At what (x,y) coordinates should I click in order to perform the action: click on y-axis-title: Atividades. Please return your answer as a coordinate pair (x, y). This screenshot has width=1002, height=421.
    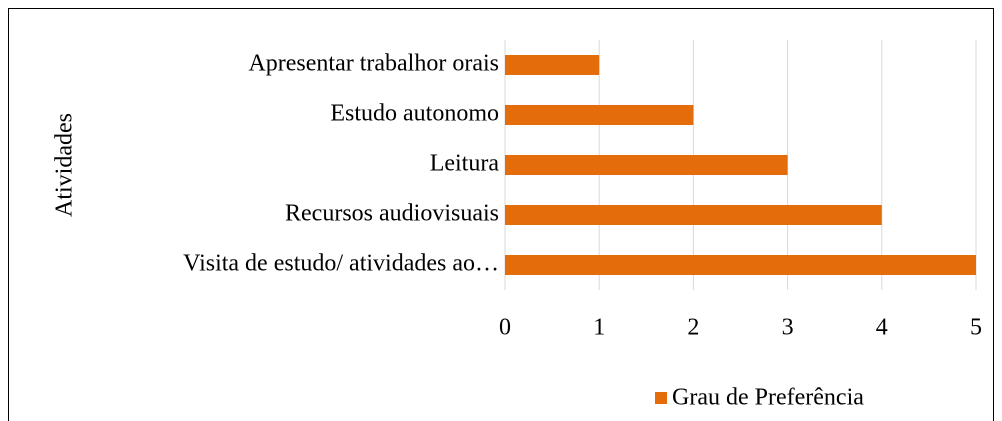
    Looking at the image, I should click on (65, 165).